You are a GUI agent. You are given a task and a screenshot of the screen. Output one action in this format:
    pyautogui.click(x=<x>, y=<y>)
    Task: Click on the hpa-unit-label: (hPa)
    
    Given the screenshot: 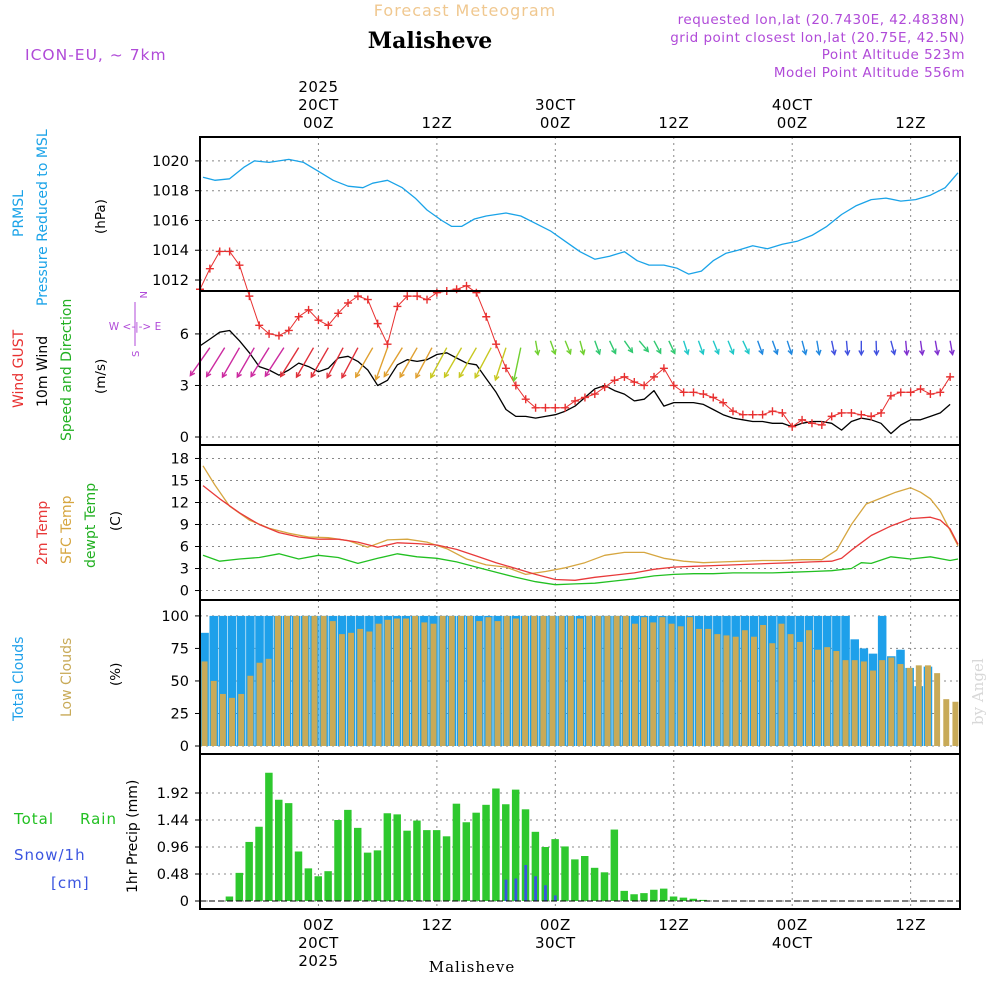 What is the action you would take?
    pyautogui.click(x=101, y=216)
    